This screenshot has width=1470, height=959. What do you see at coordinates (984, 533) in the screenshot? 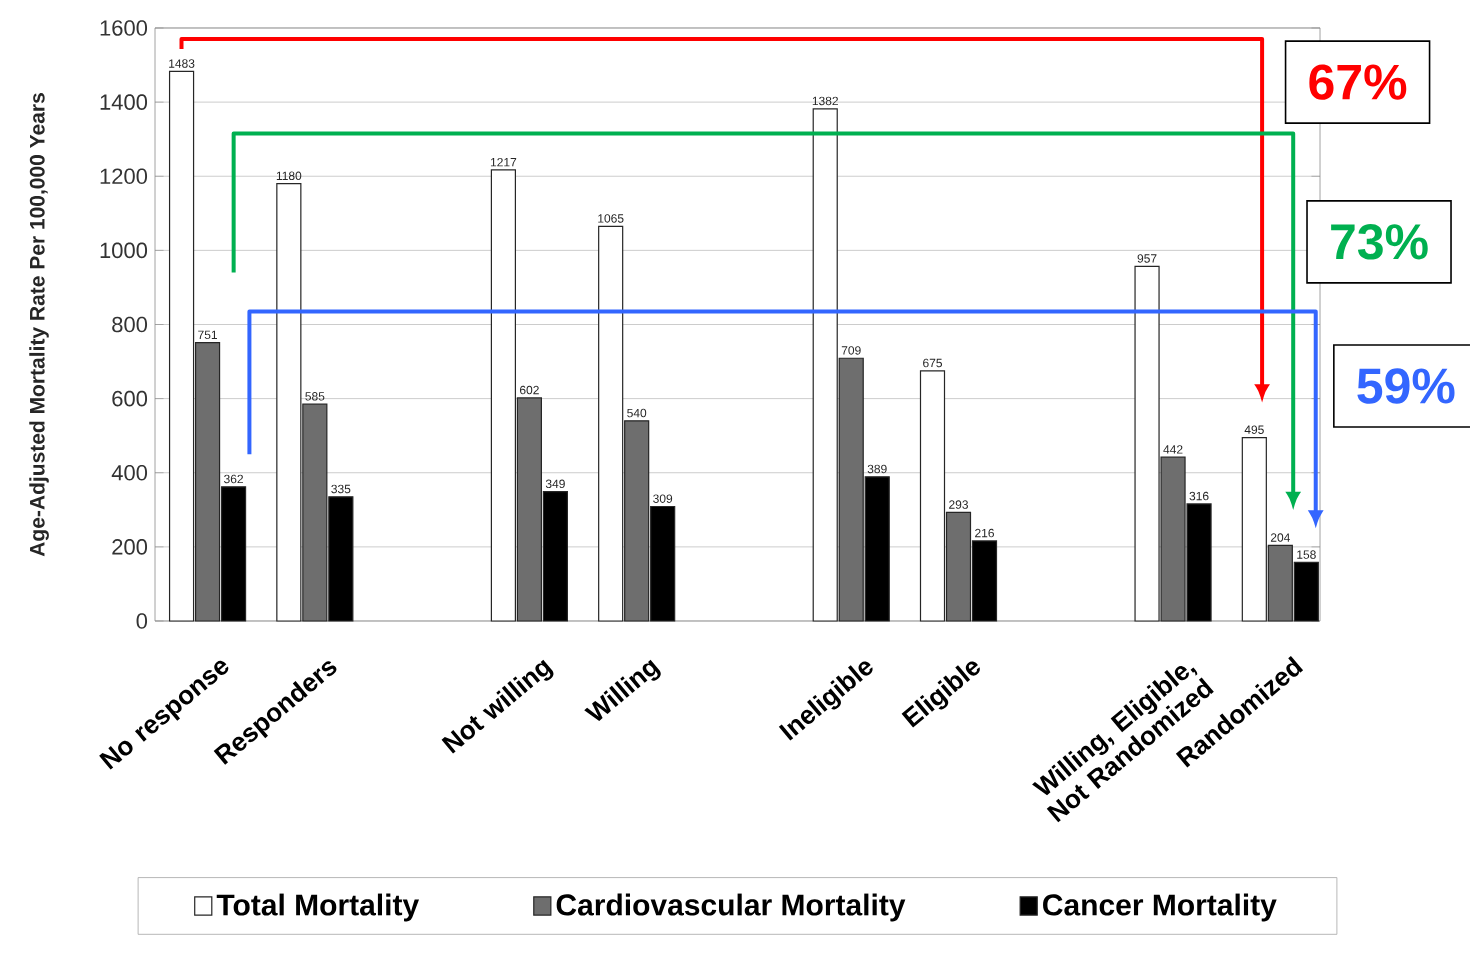
I see `data-label: 216` at bounding box center [984, 533].